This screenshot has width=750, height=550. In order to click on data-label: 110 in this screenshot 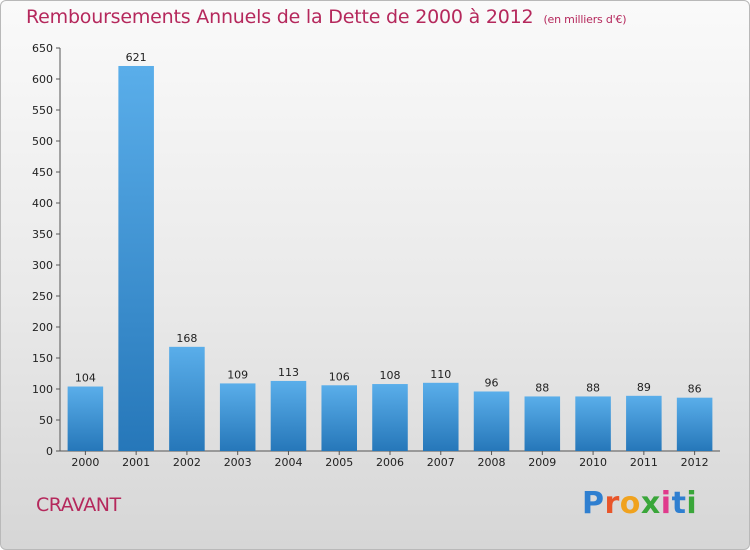, I will do `click(440, 374)`.